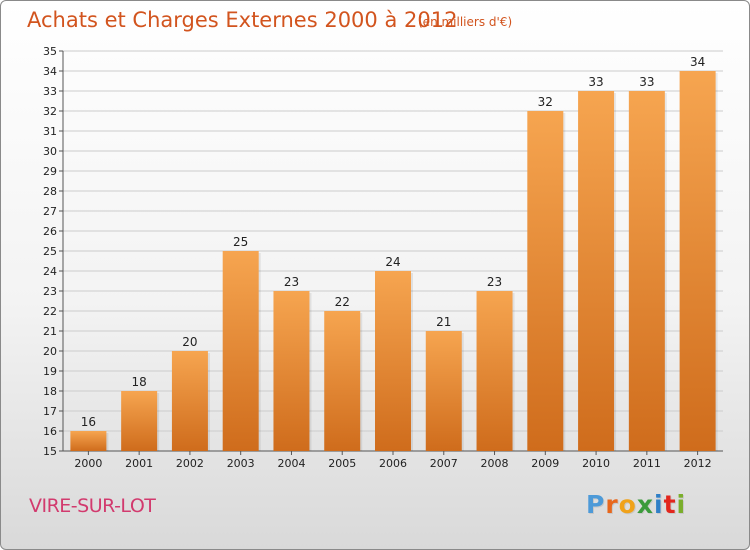 The image size is (750, 550). I want to click on x-tick-label: 2002, so click(190, 463).